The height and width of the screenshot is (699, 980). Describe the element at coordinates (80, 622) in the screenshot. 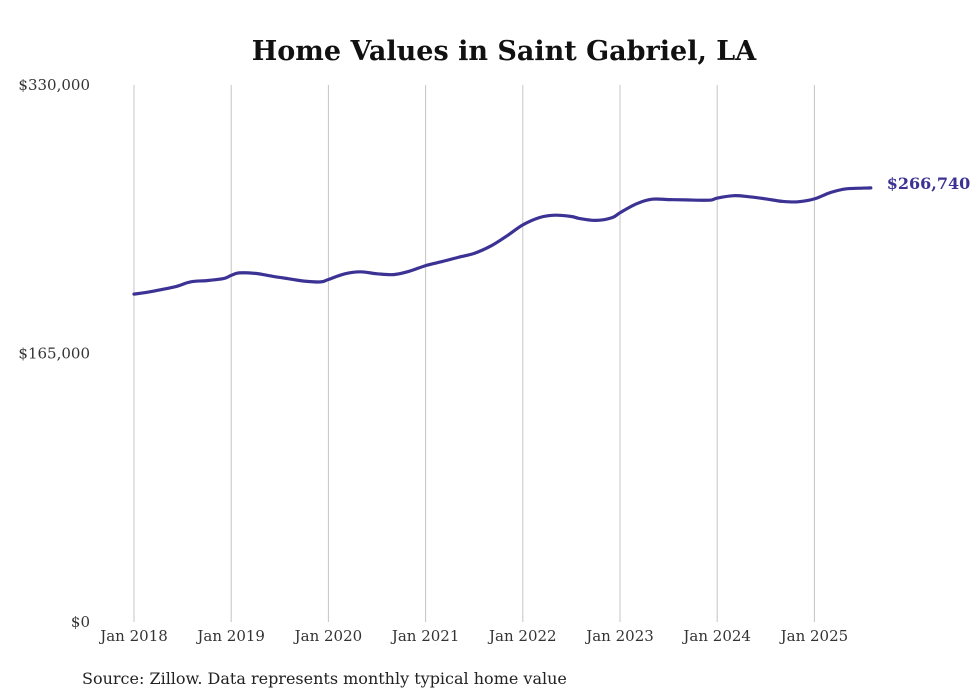

I see `y-tick-label: $0` at that location.